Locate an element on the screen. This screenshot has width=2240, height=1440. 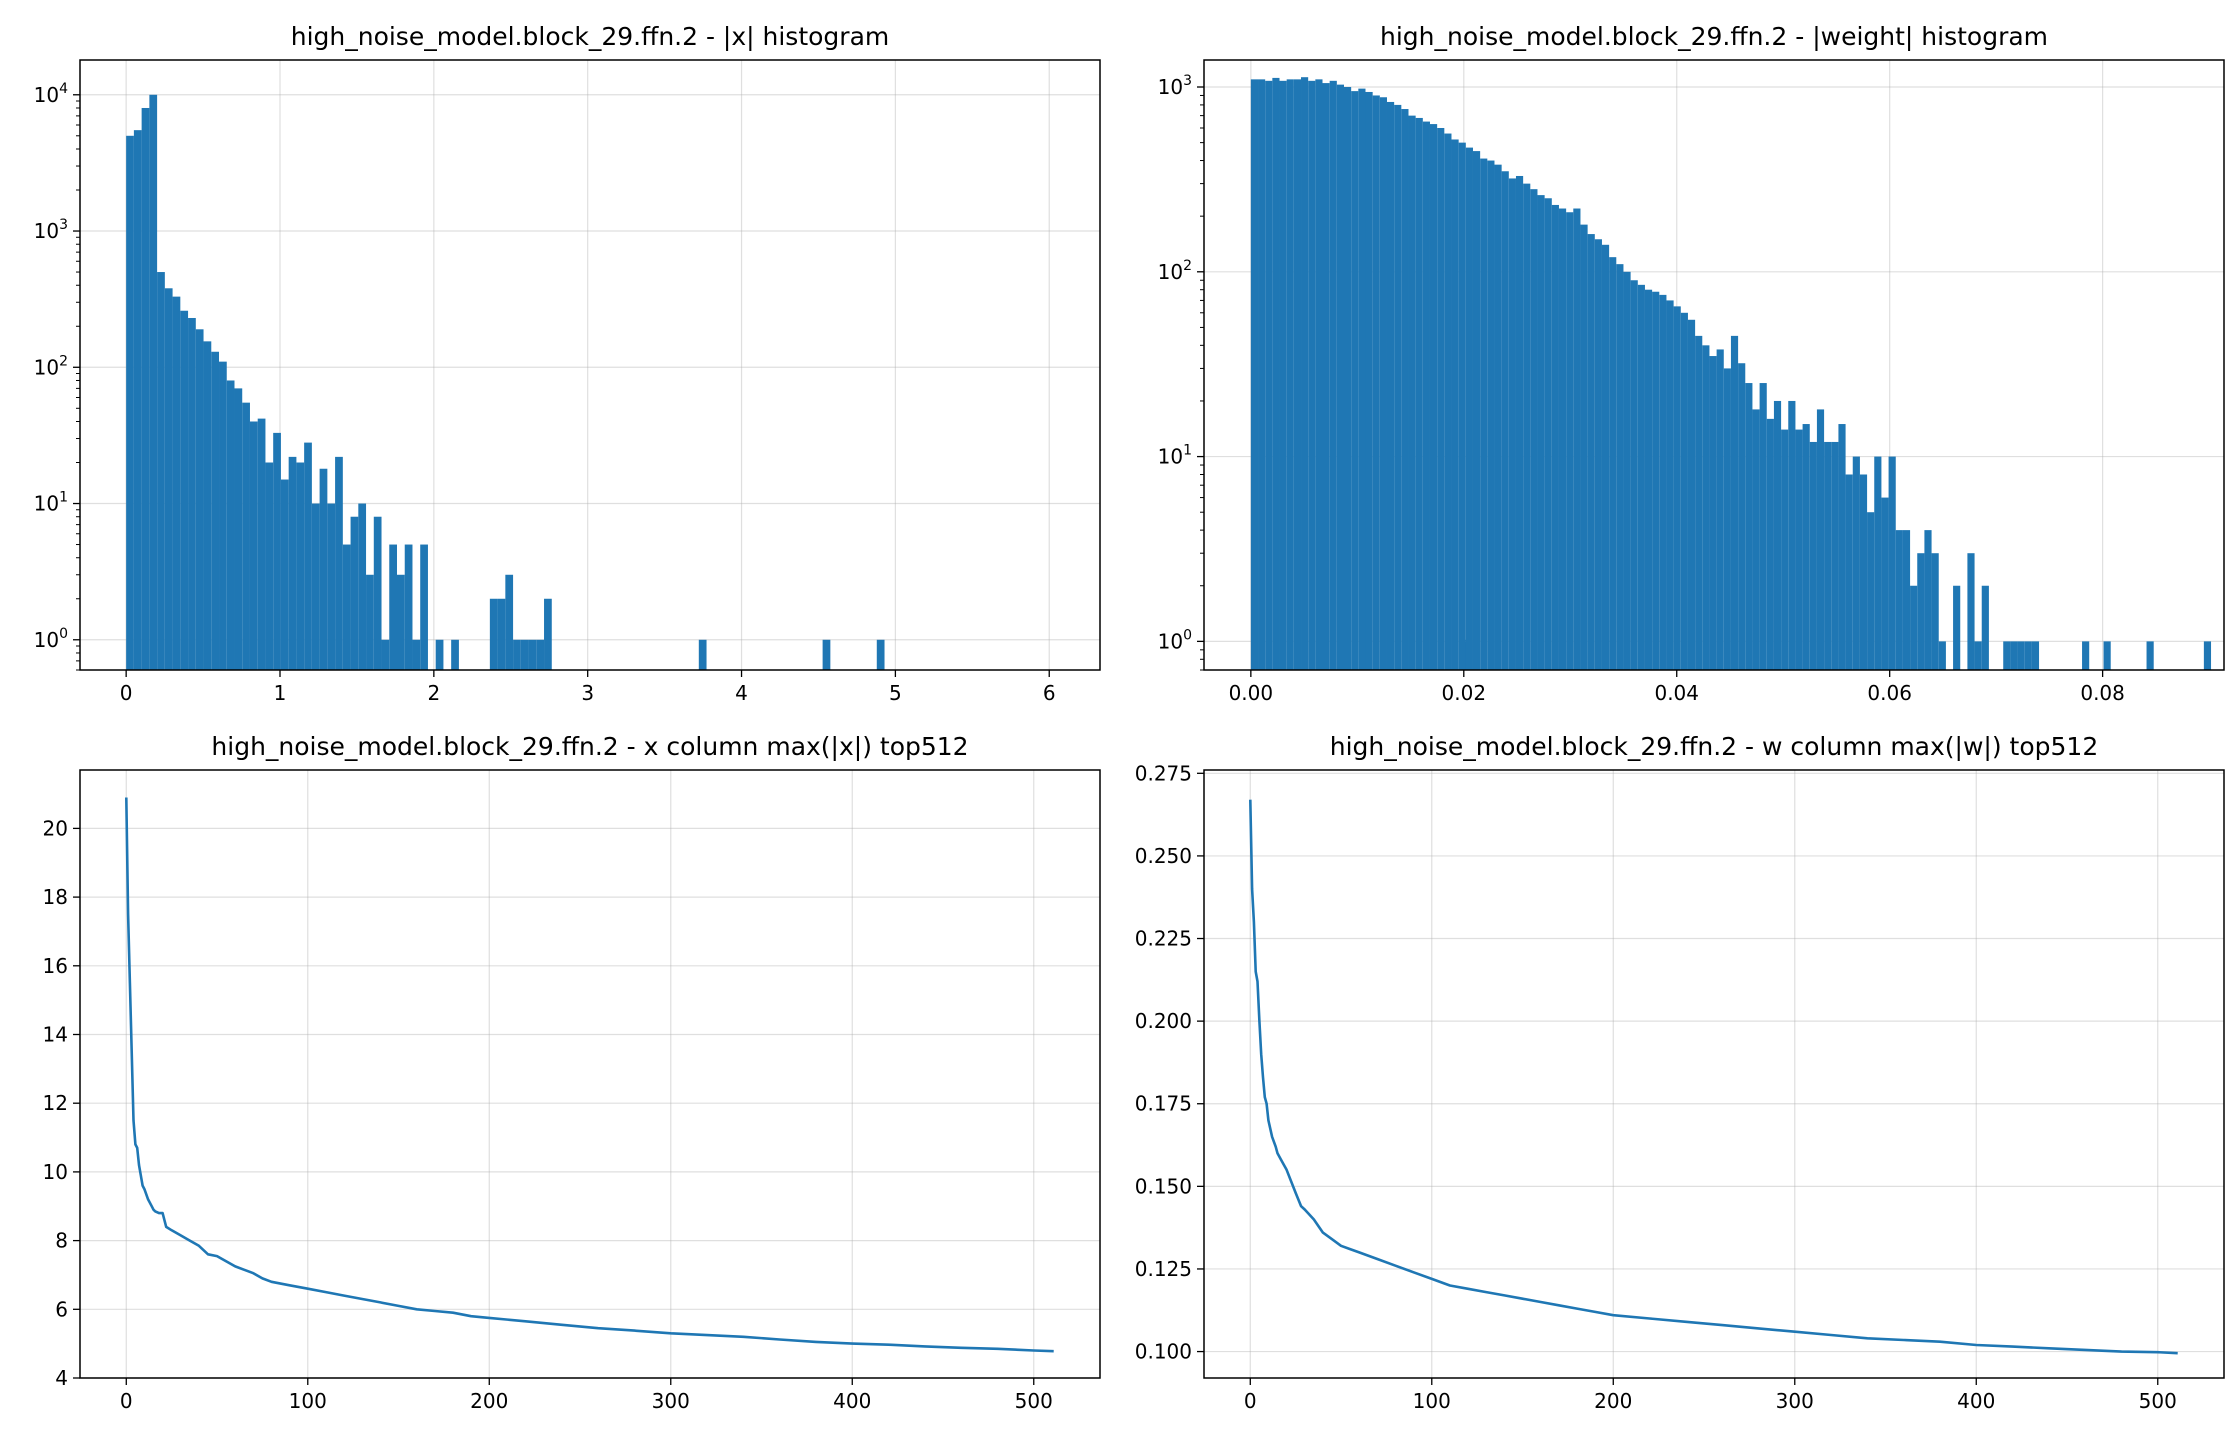
x-axis-ticks: 0 1 2 3 4 5 6 is located at coordinates (588, 687).